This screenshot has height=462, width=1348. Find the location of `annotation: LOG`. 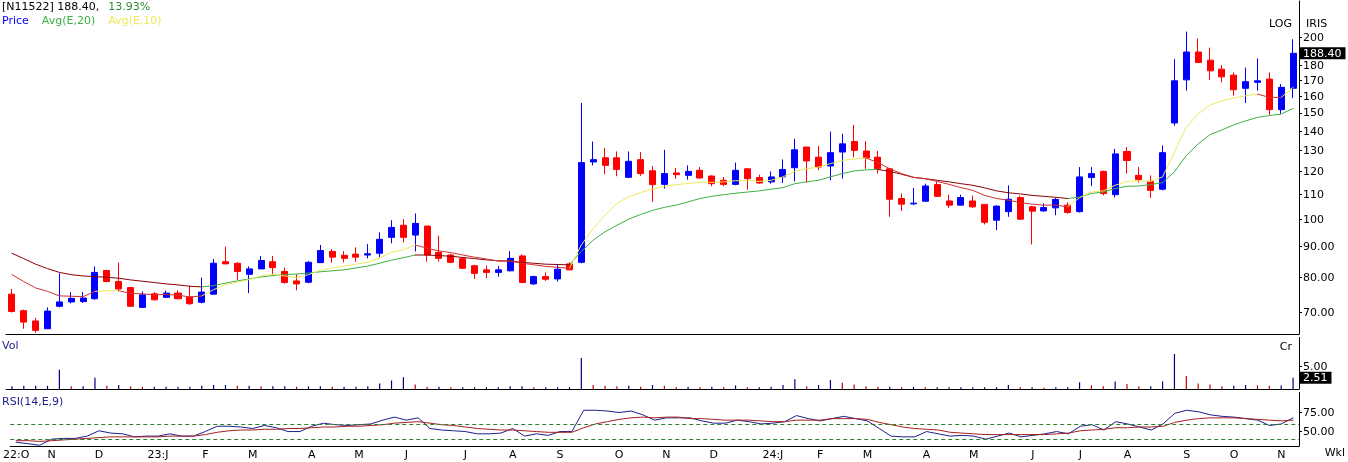

annotation: LOG is located at coordinates (1280, 23).